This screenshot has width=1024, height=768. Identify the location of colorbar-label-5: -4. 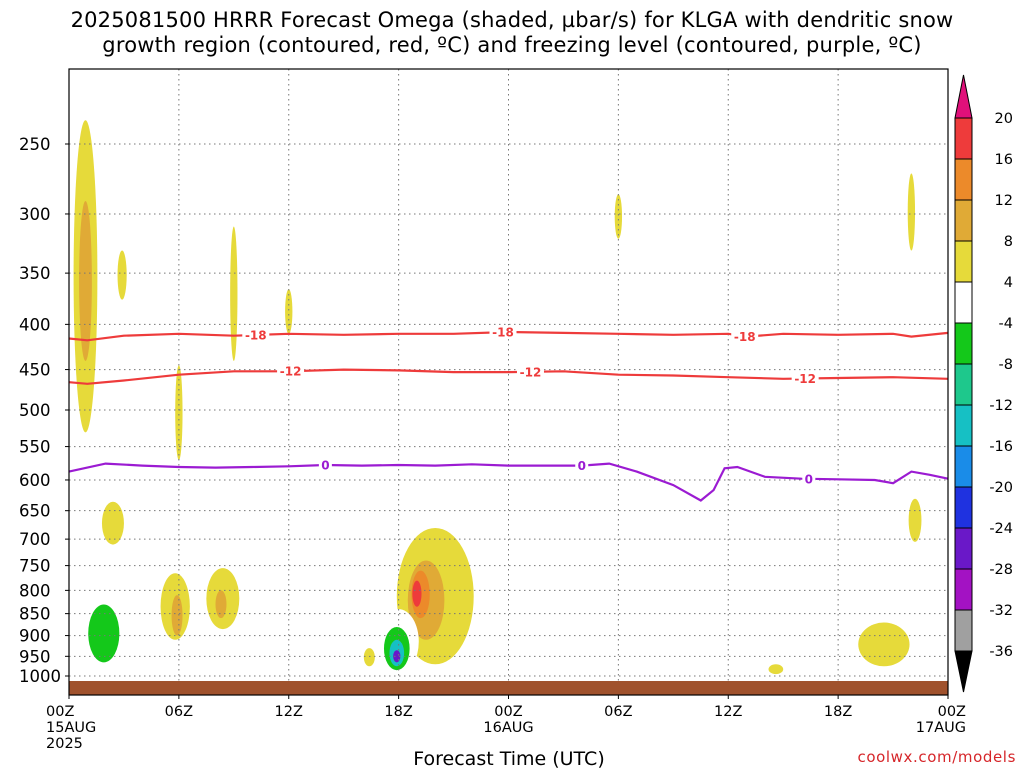
(1006, 324).